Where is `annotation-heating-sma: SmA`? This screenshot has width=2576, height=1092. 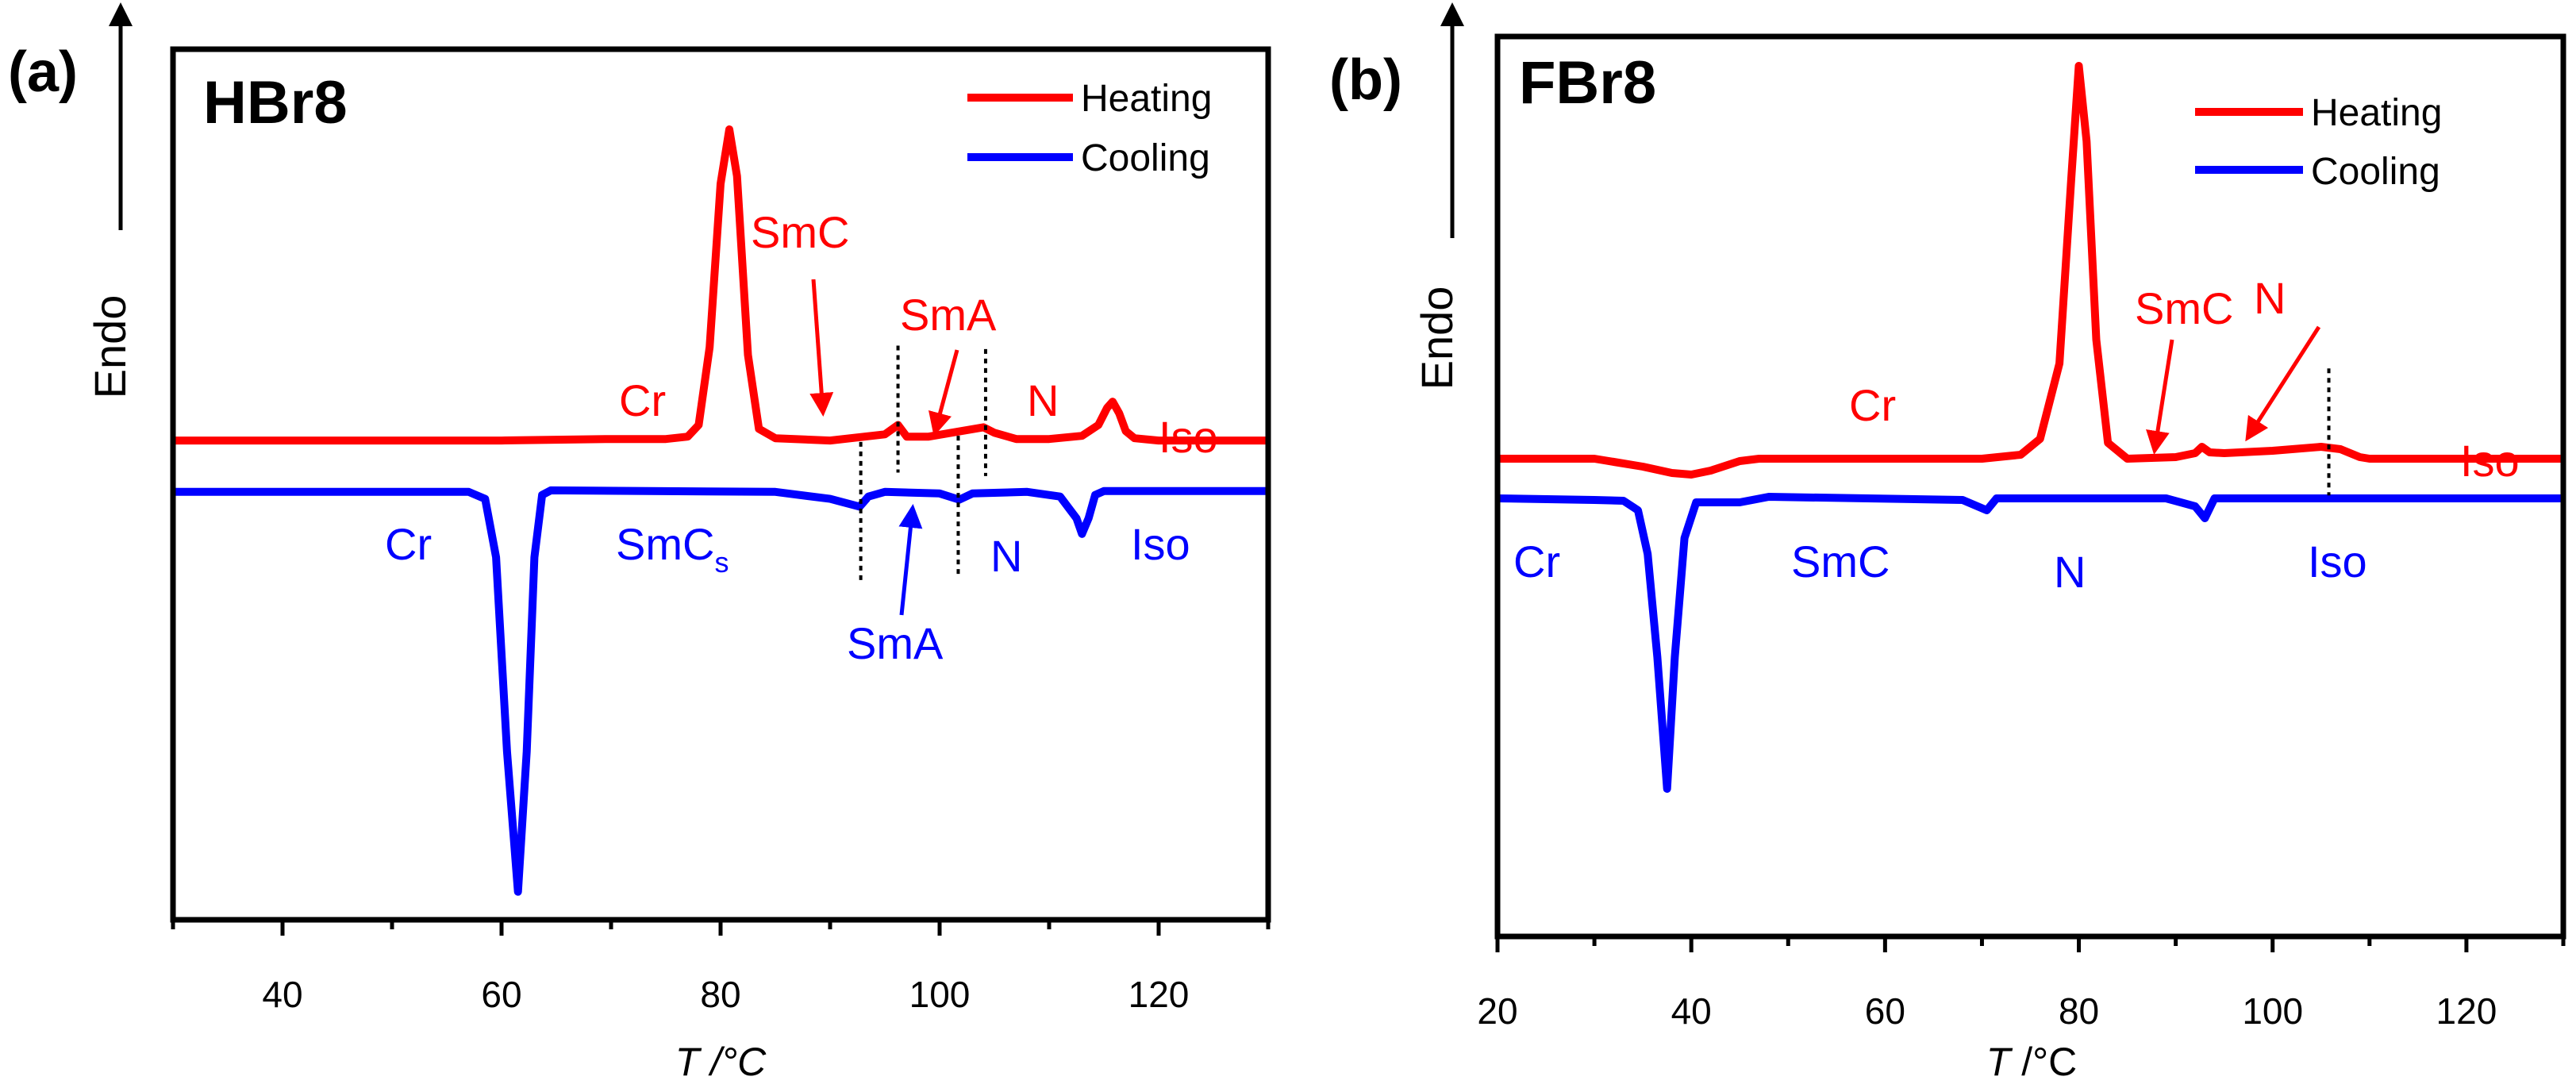
annotation-heating-sma: SmA is located at coordinates (948, 315).